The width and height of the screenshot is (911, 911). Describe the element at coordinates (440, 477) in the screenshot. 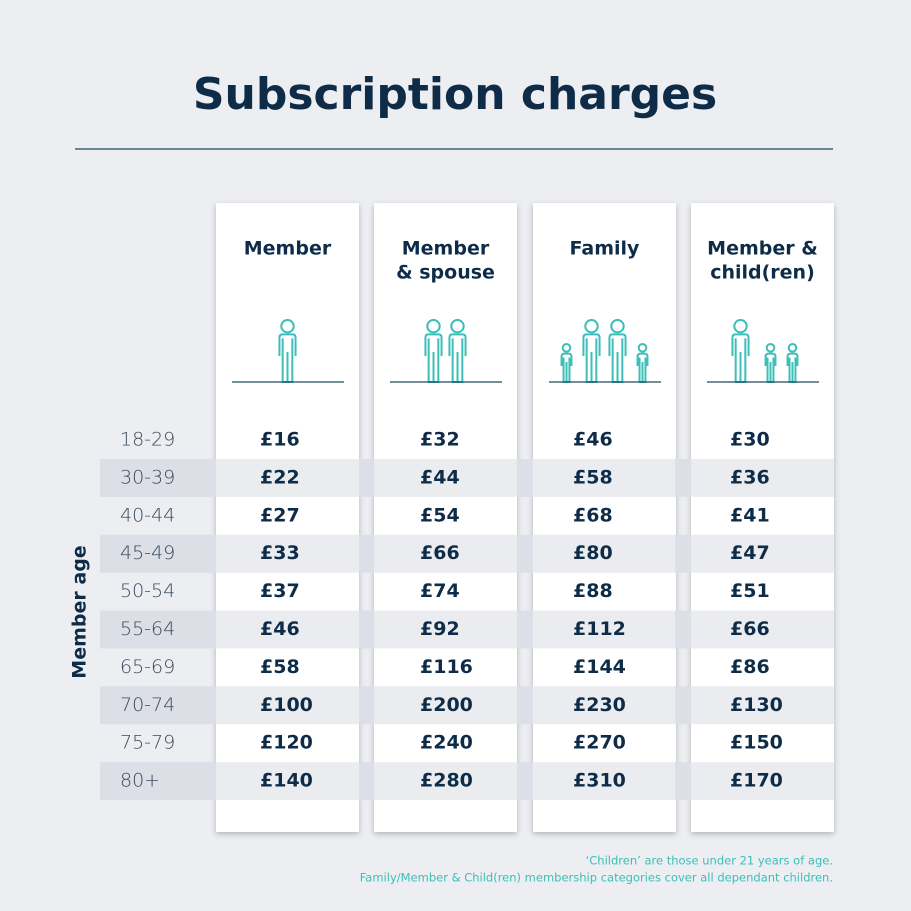

I see `price: £44` at that location.